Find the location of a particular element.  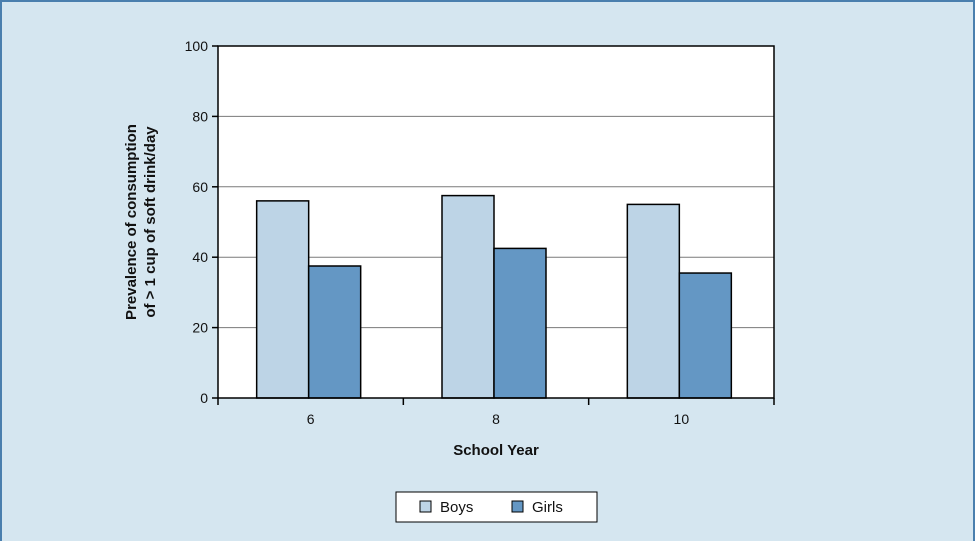

x-tick-label-8: 8 is located at coordinates (496, 419).